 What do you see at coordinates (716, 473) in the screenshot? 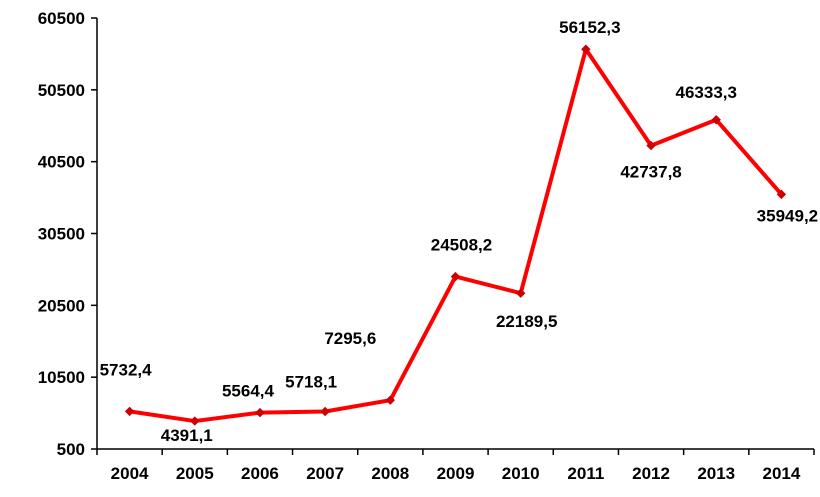
I see `x-tick-label: 2013` at bounding box center [716, 473].